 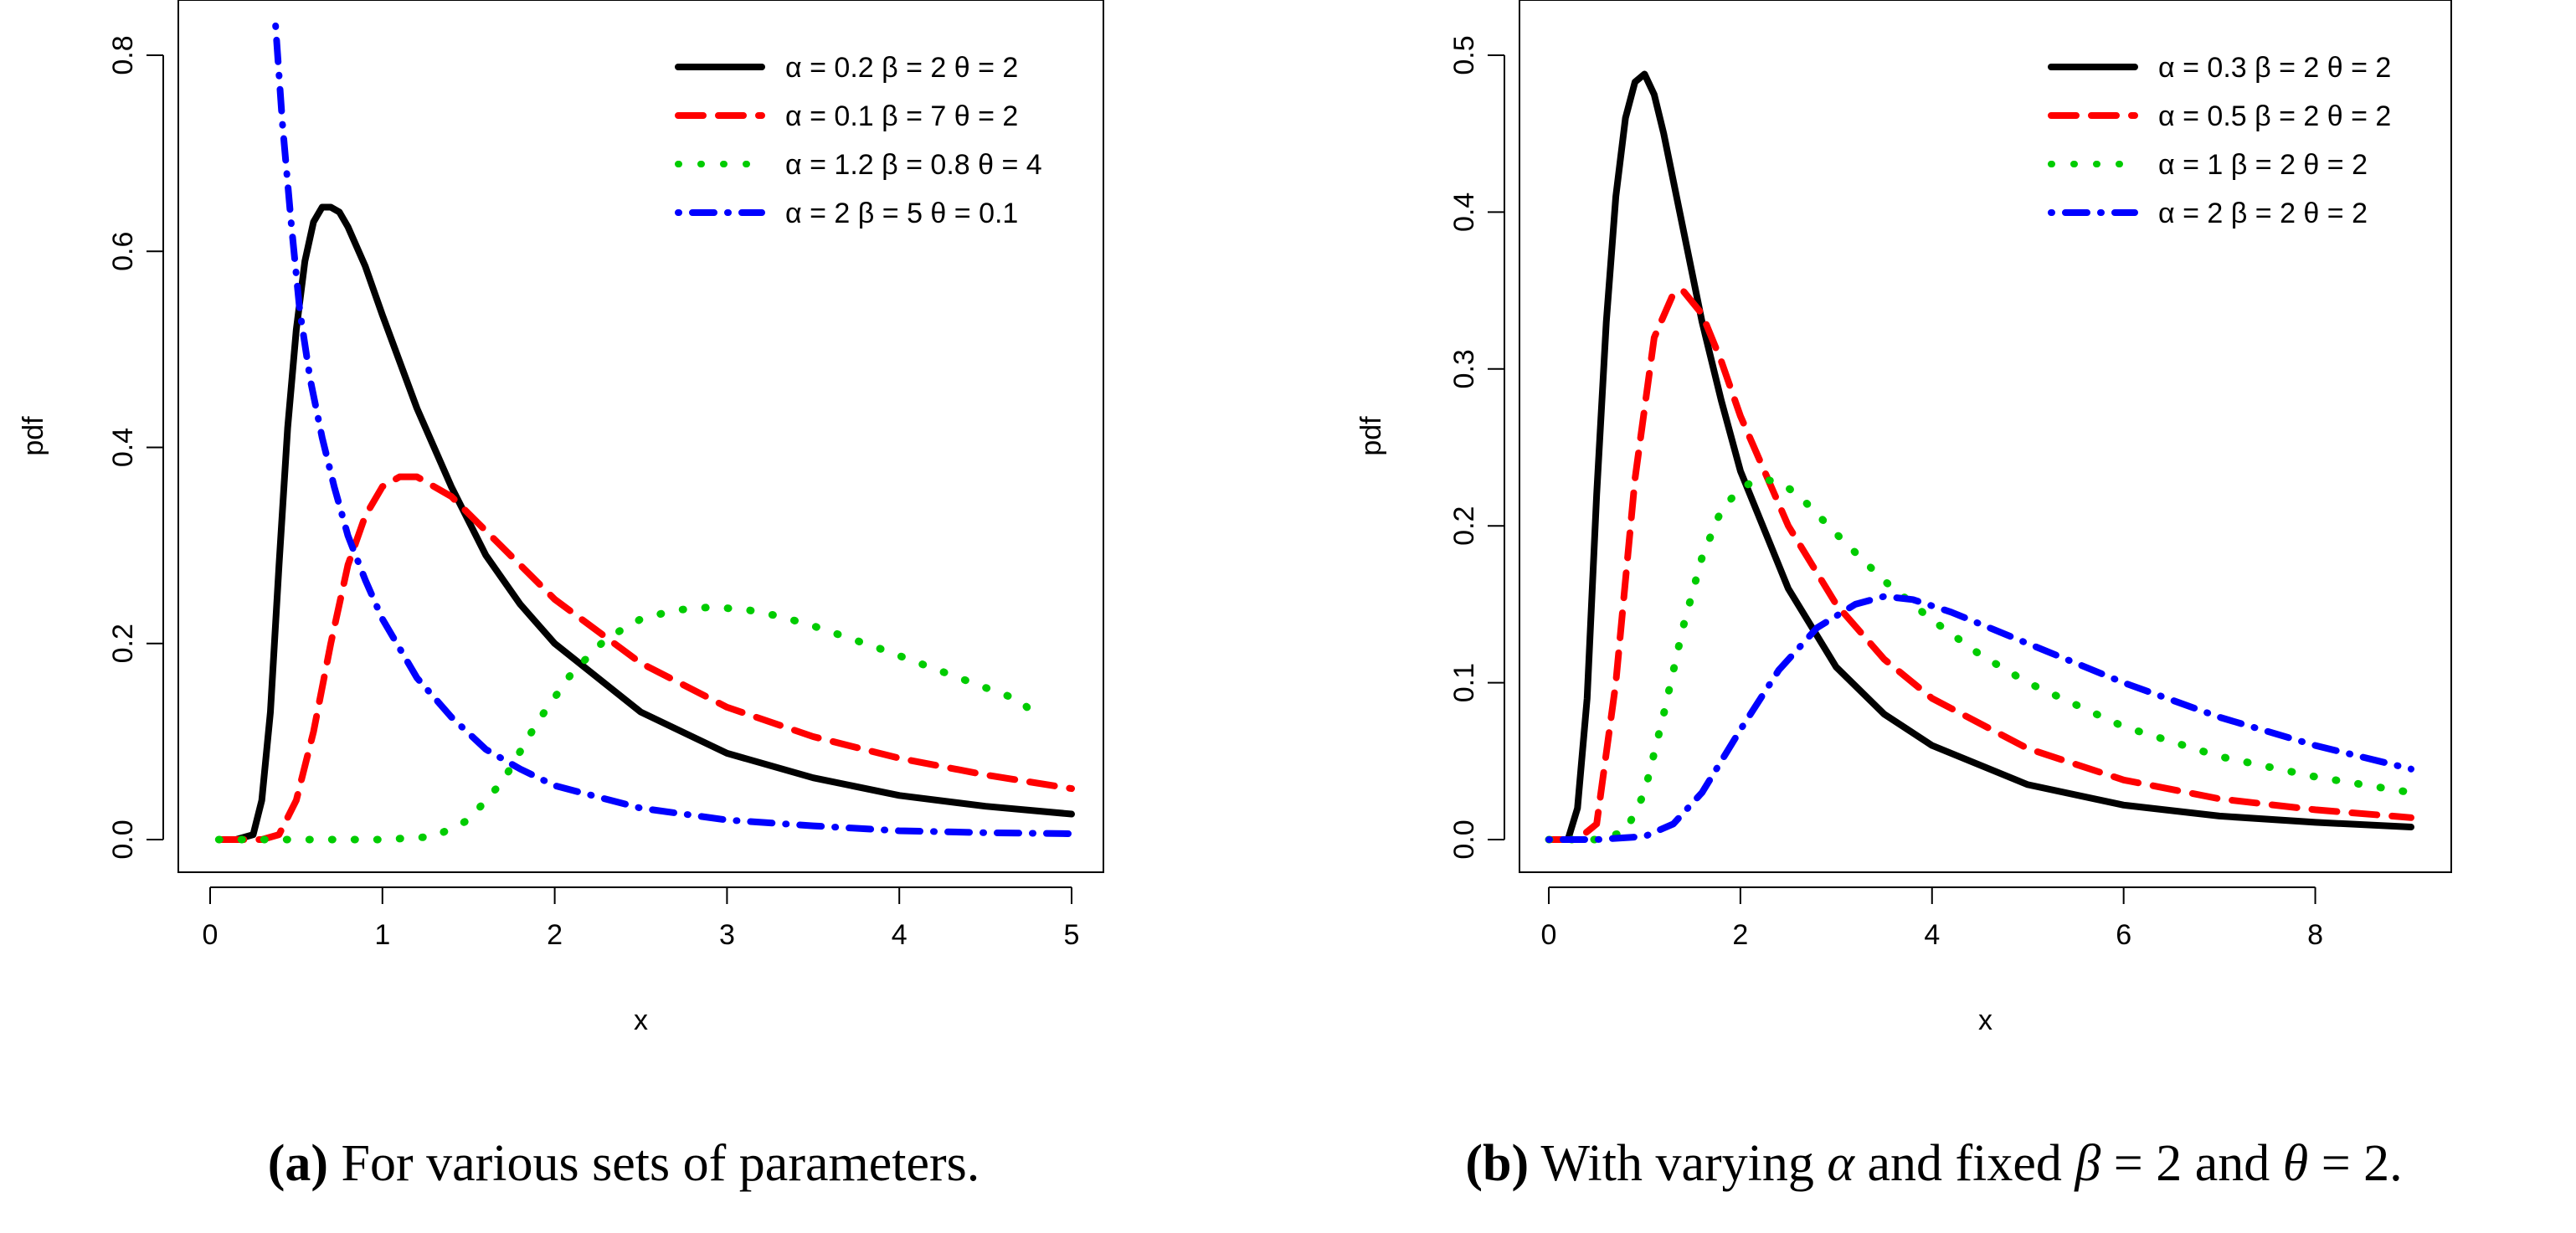 I want to click on legend-label-b-2: α = 1 β = 2 θ = 2, so click(x=2263, y=165).